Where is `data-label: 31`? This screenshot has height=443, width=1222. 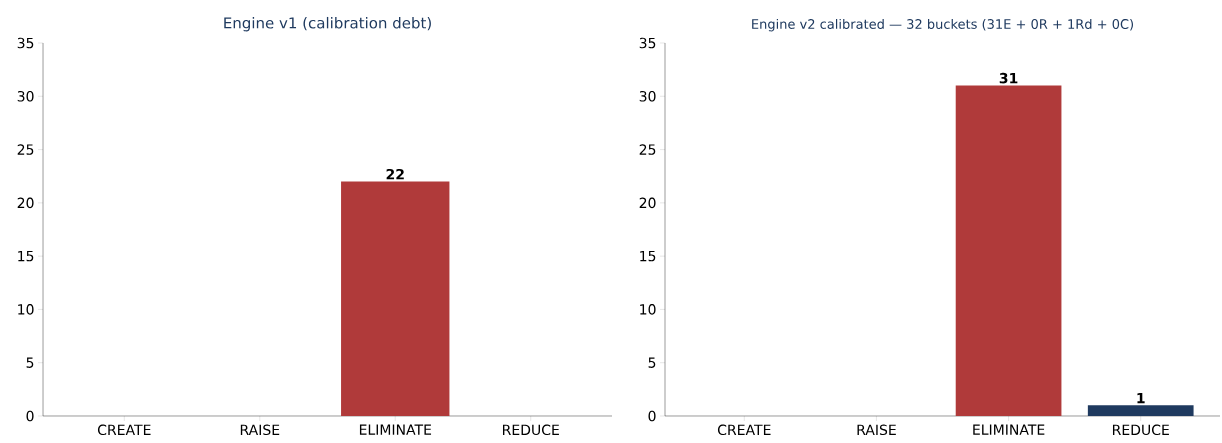 data-label: 31 is located at coordinates (1008, 78).